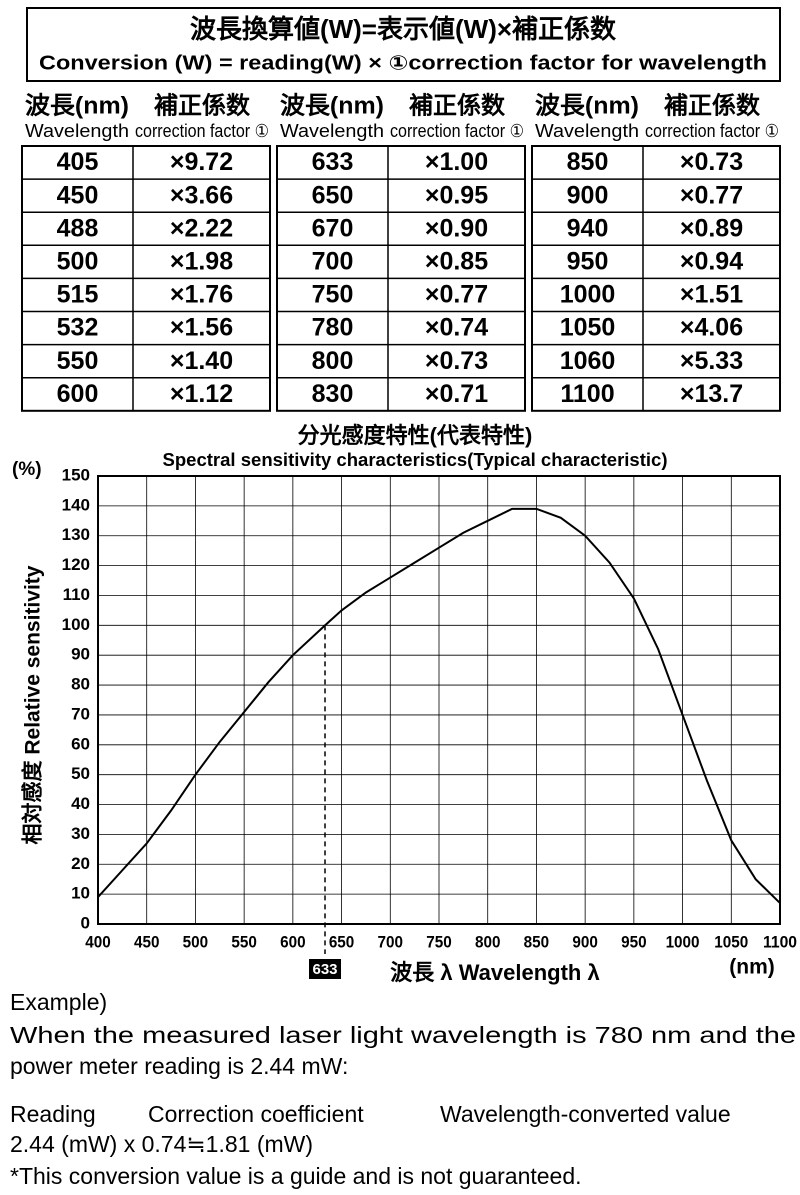 The width and height of the screenshot is (800, 1195). Describe the element at coordinates (85, 922) in the screenshot. I see `y-tick-label: 0` at that location.